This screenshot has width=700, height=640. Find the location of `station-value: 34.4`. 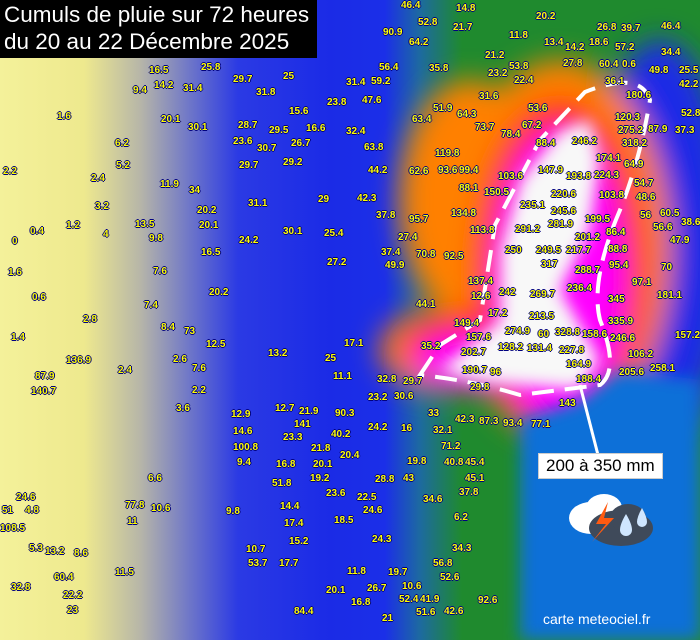

station-value: 34.4 is located at coordinates (671, 52).